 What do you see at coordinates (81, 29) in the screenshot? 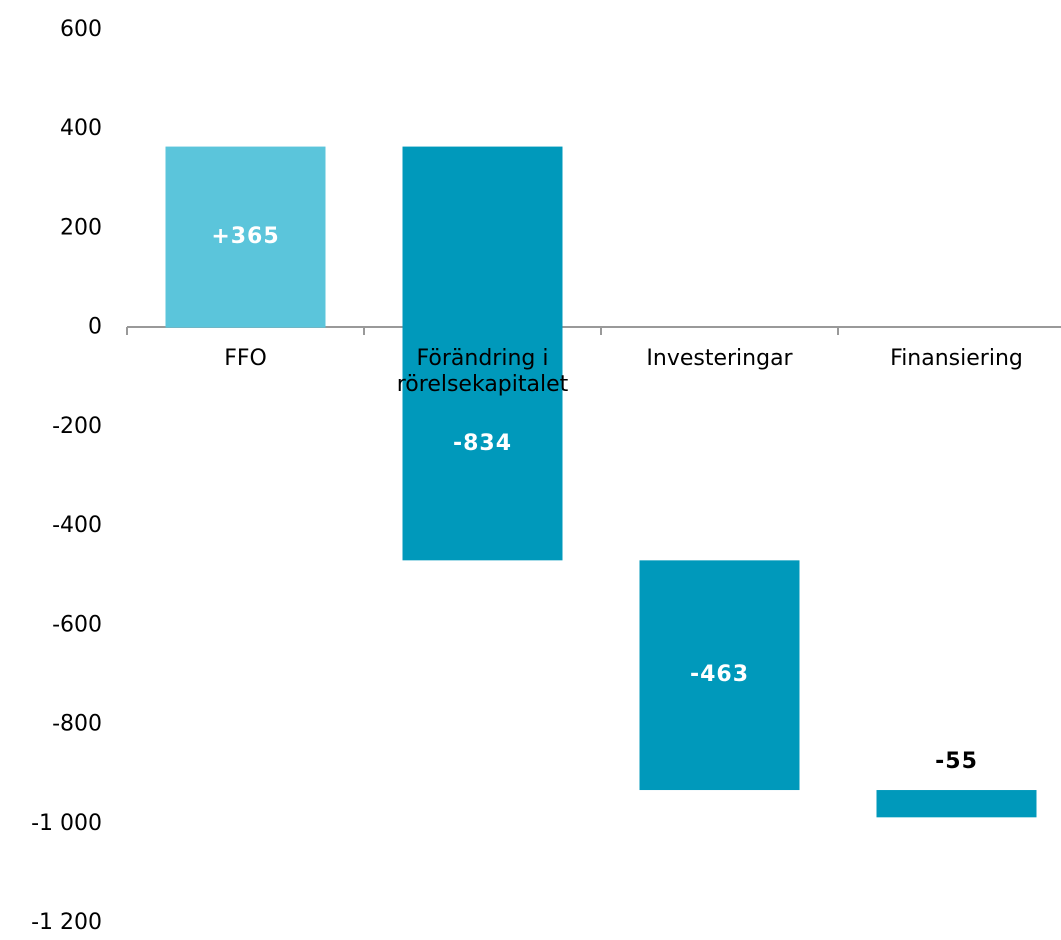
I see `y-tick-label: 600` at bounding box center [81, 29].